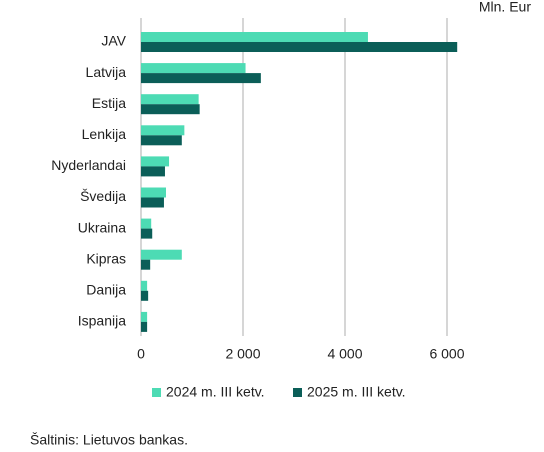 This screenshot has height=452, width=544. I want to click on source-note: Šaltinis: Lietuvos bankas., so click(109, 440).